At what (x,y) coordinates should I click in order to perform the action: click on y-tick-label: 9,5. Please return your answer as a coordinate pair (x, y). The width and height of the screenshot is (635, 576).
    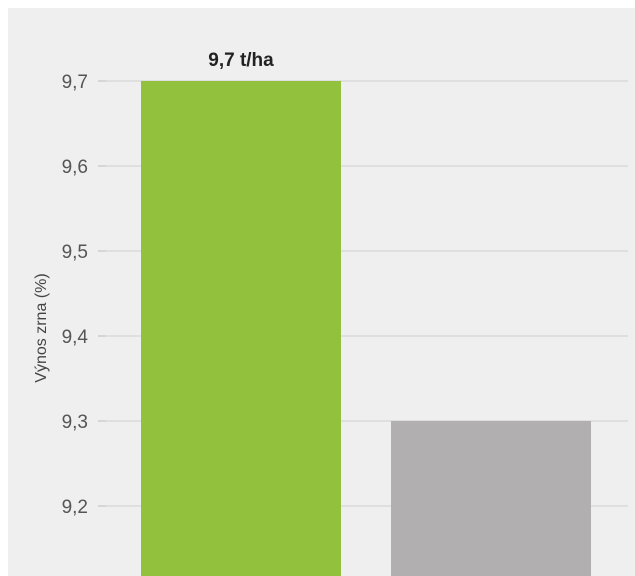
    Looking at the image, I should click on (75, 252).